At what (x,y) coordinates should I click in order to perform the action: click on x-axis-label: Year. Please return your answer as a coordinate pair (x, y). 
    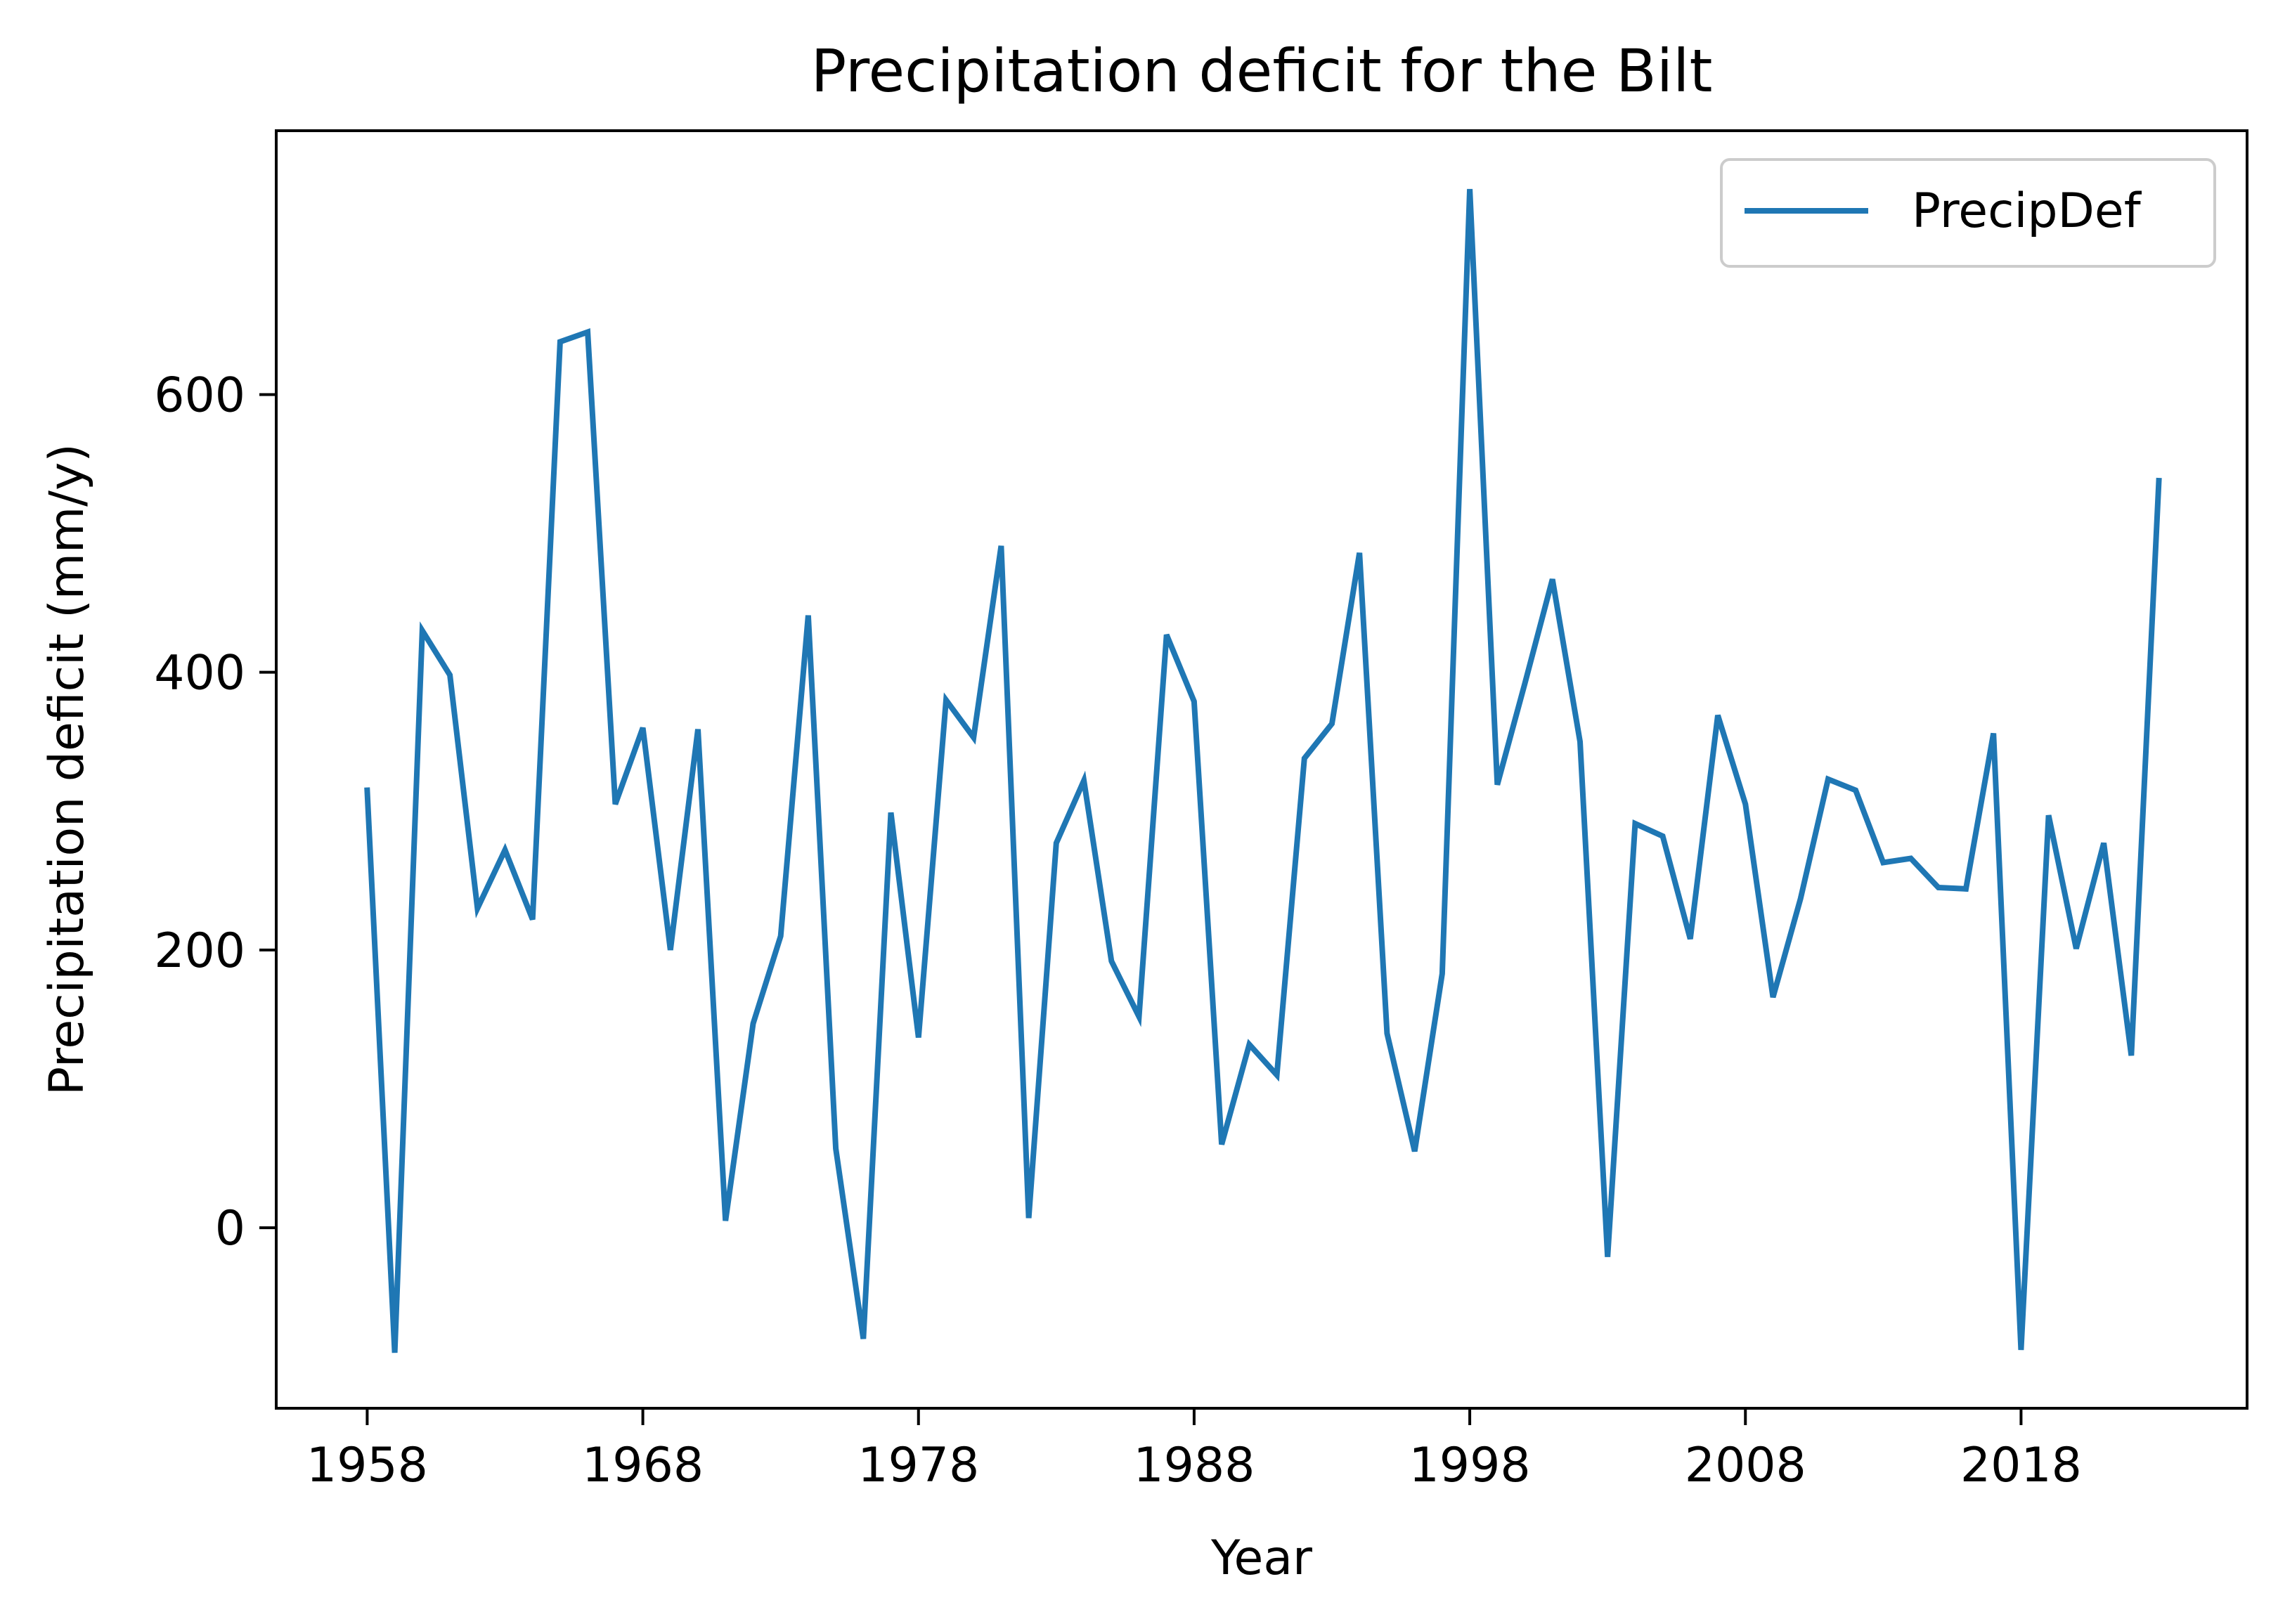
    Looking at the image, I should click on (1261, 1558).